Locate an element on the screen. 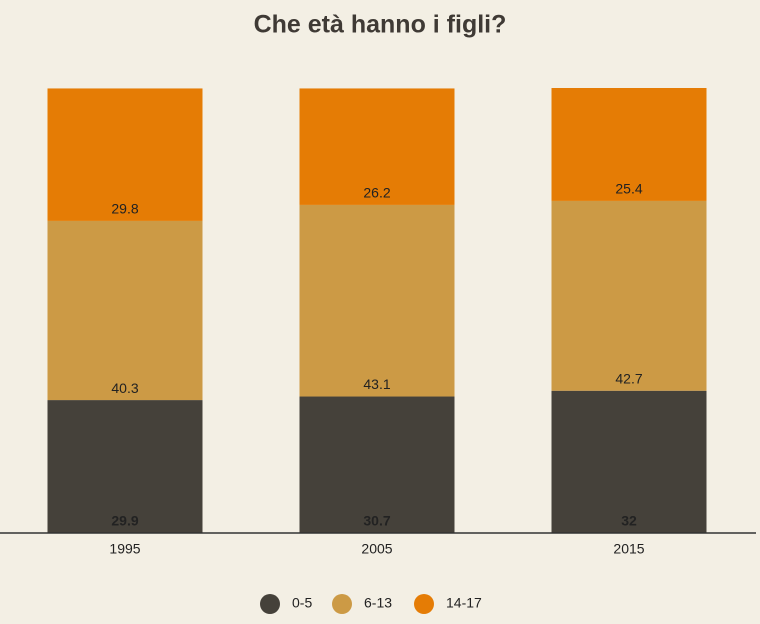 The width and height of the screenshot is (760, 624). value-label: 42.7 is located at coordinates (628, 378).